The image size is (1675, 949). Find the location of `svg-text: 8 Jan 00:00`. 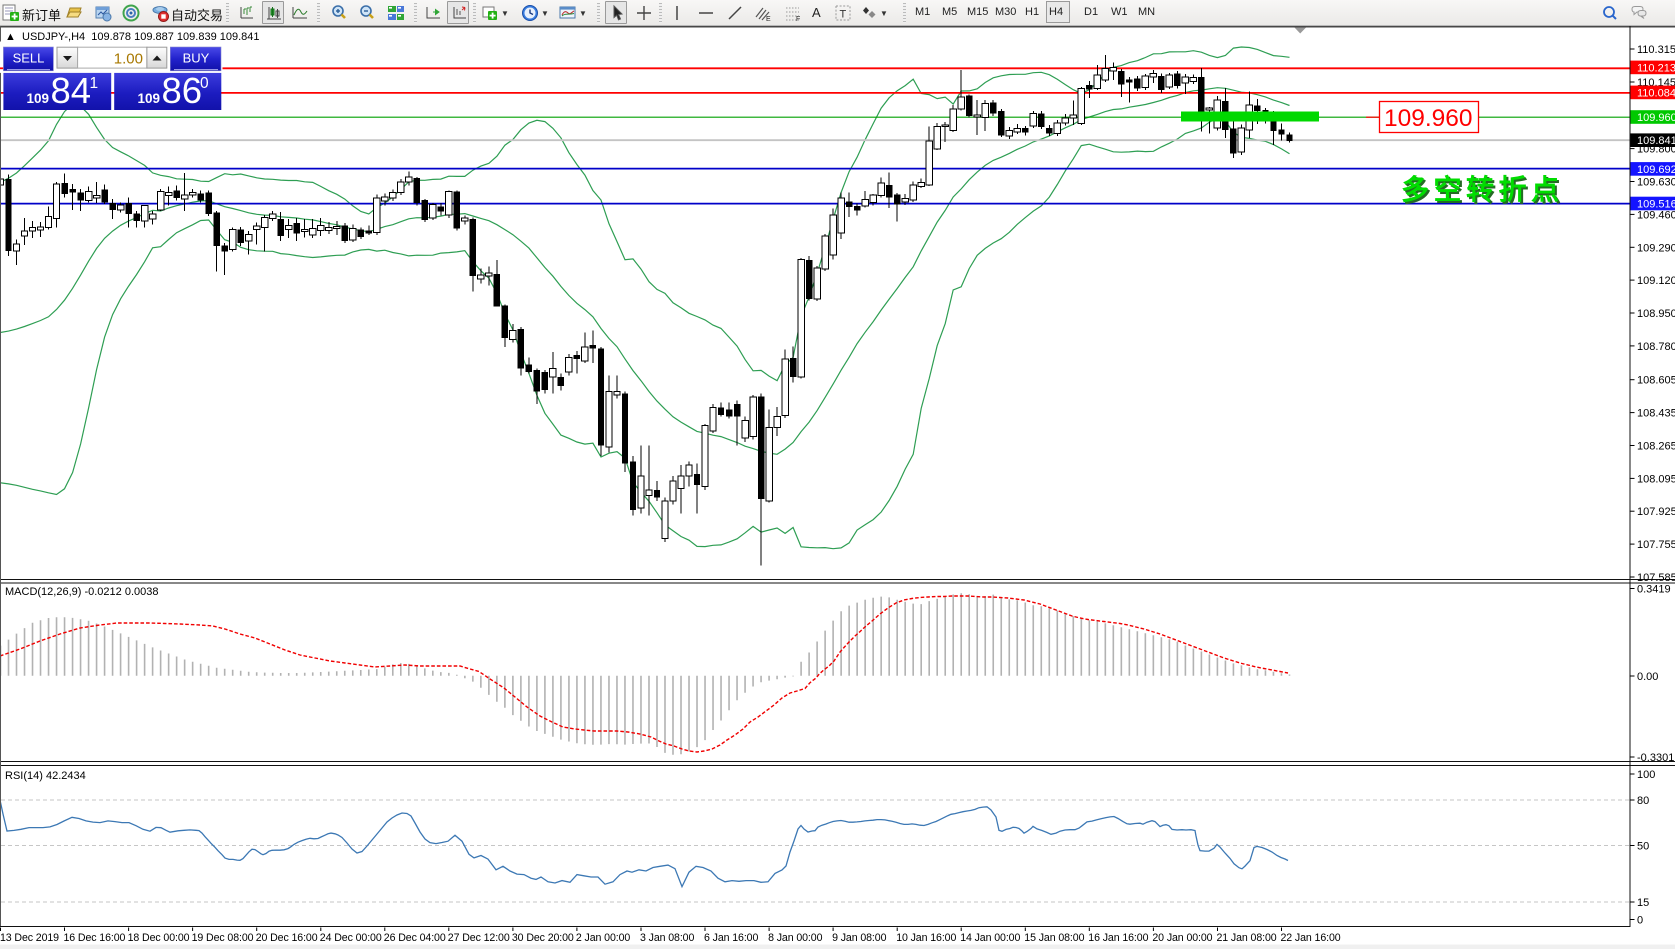

svg-text: 8 Jan 00:00 is located at coordinates (795, 938).